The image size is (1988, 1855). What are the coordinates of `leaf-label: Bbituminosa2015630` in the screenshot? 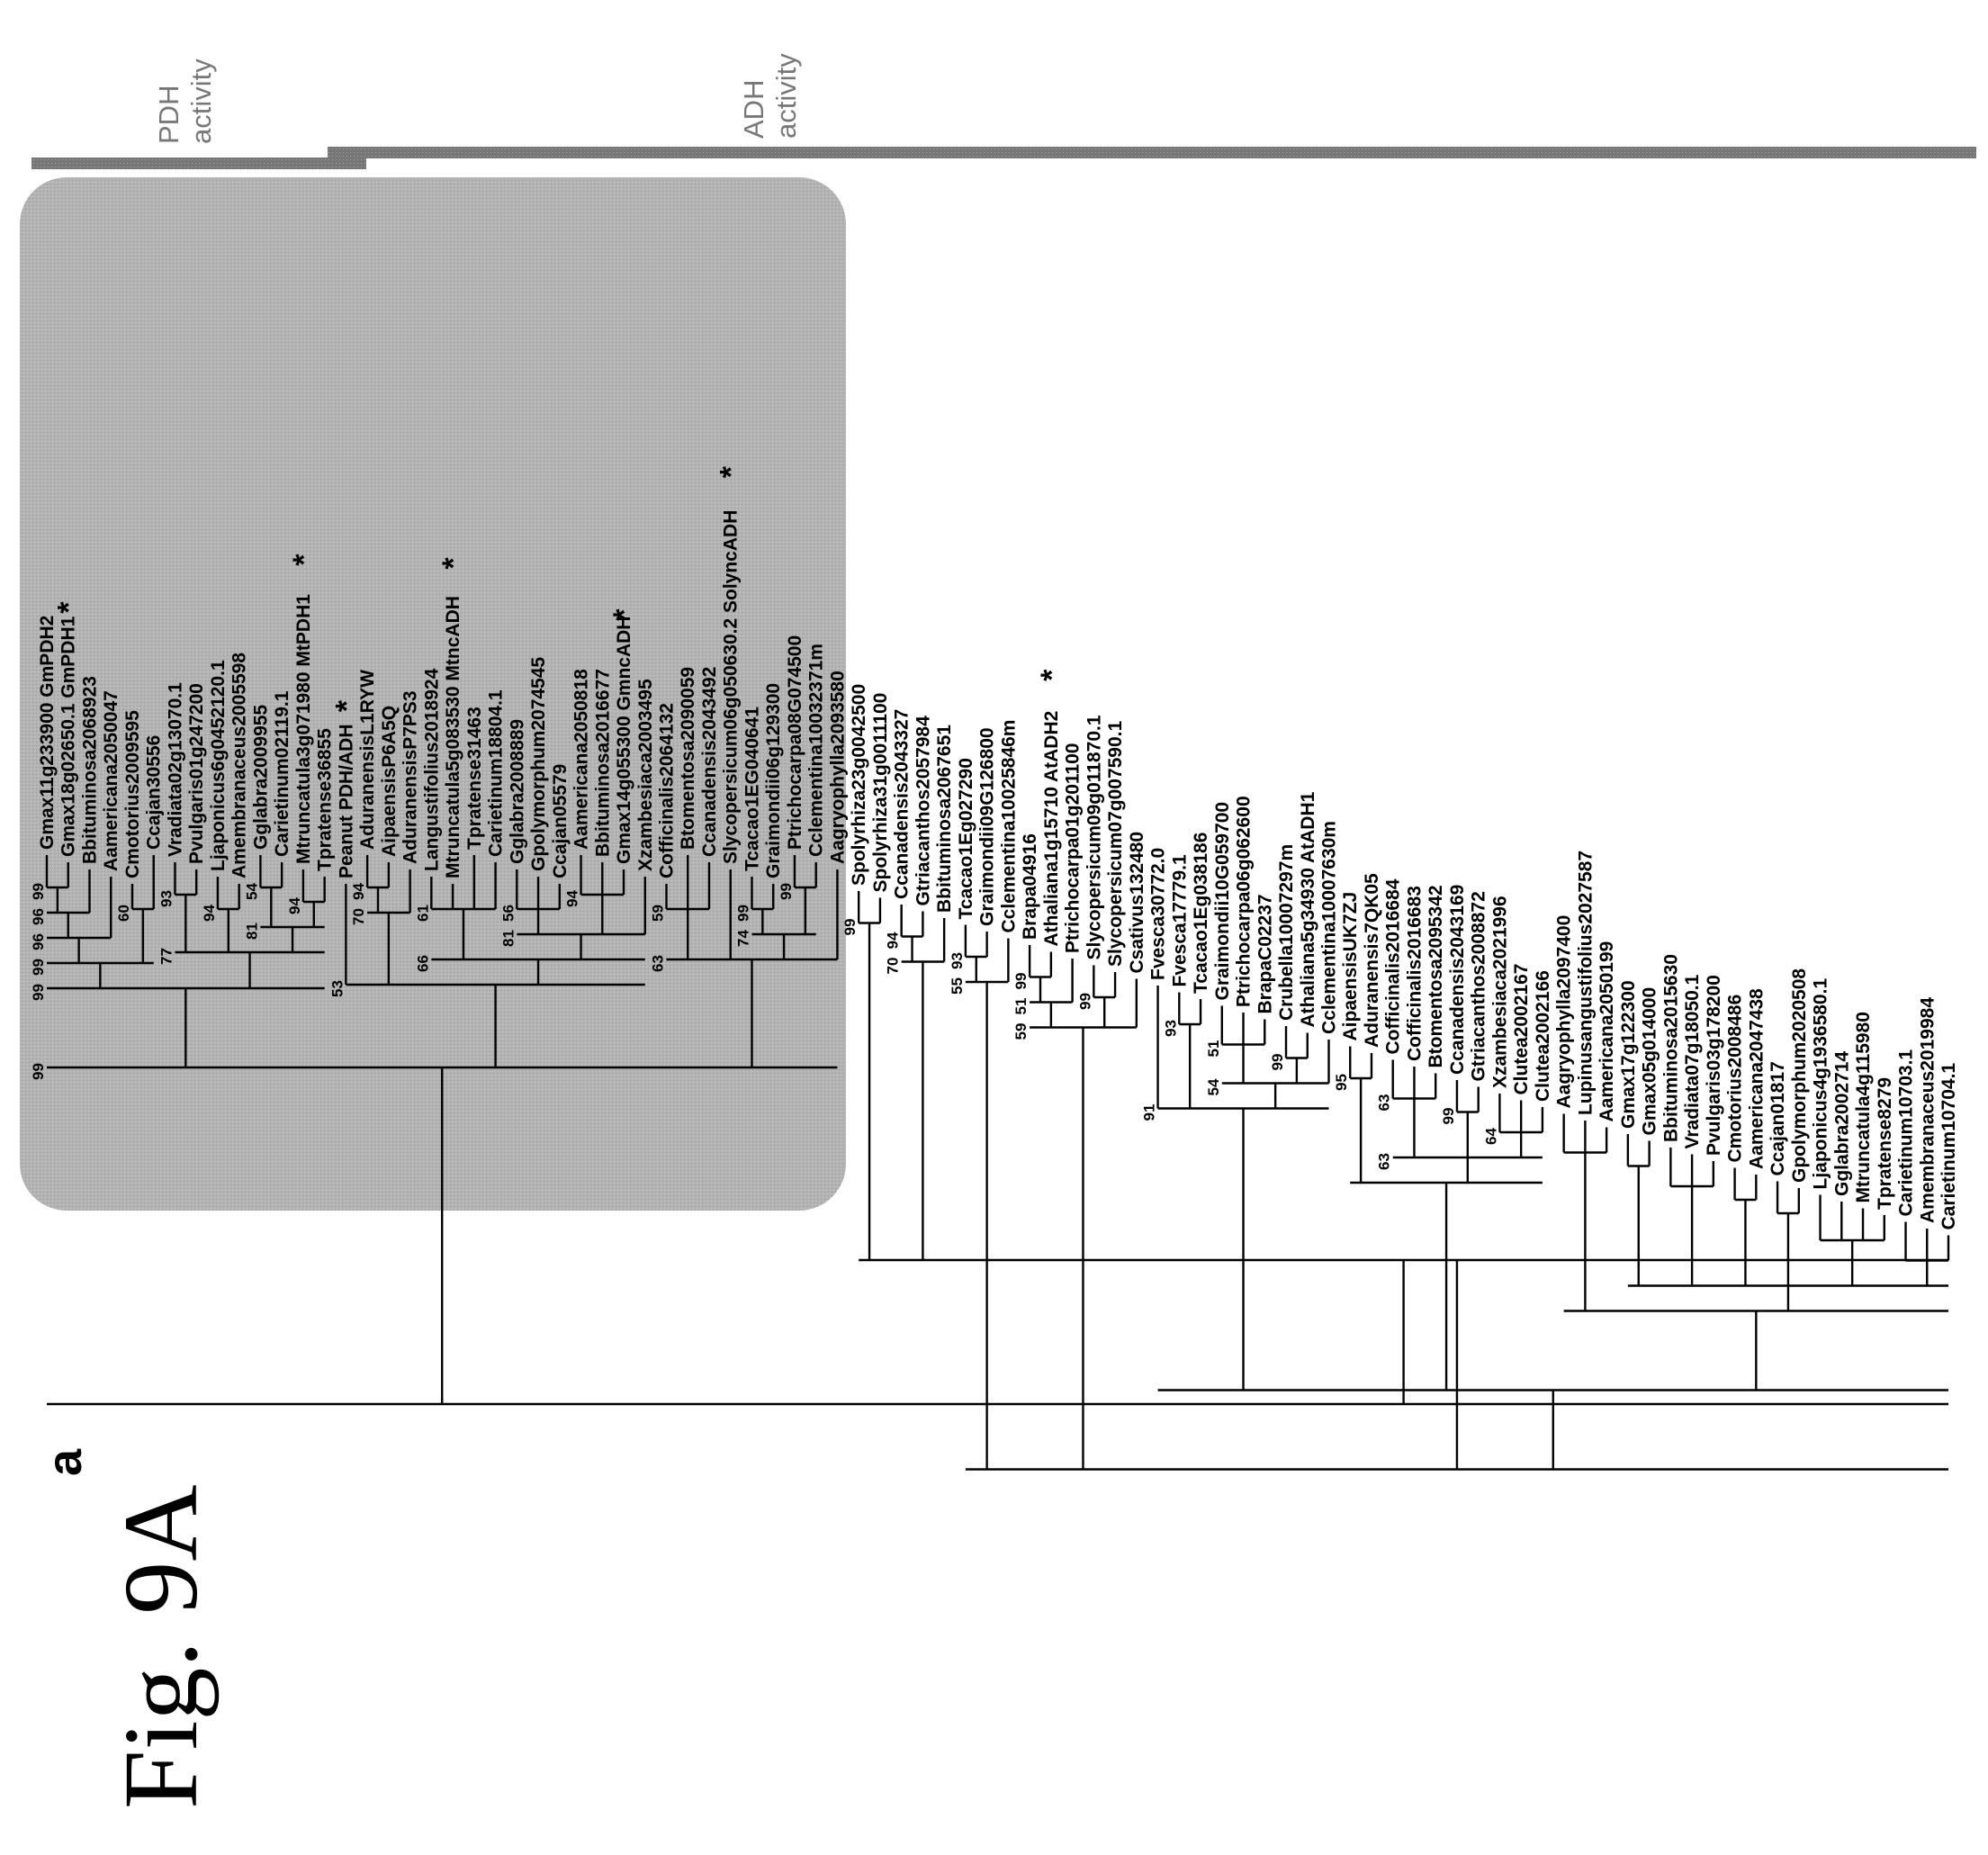 It's located at (1671, 1048).